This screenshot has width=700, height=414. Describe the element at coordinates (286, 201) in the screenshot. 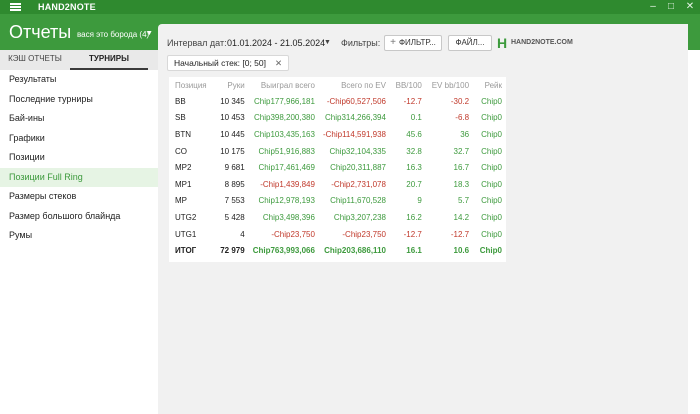

I see `table-cell: Chip12,978,193` at that location.